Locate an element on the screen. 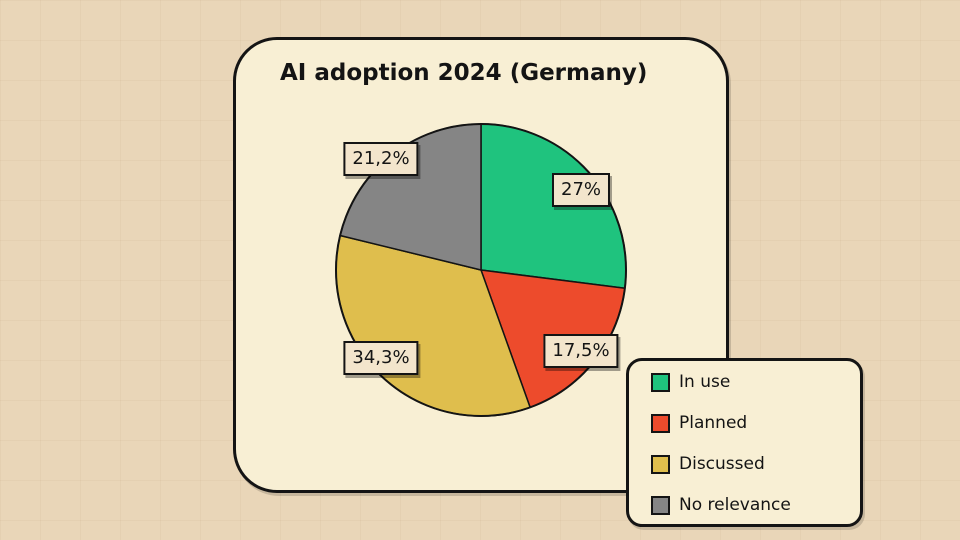 Image resolution: width=960 pixels, height=540 pixels. legend-swatch-no-relevance is located at coordinates (660, 505).